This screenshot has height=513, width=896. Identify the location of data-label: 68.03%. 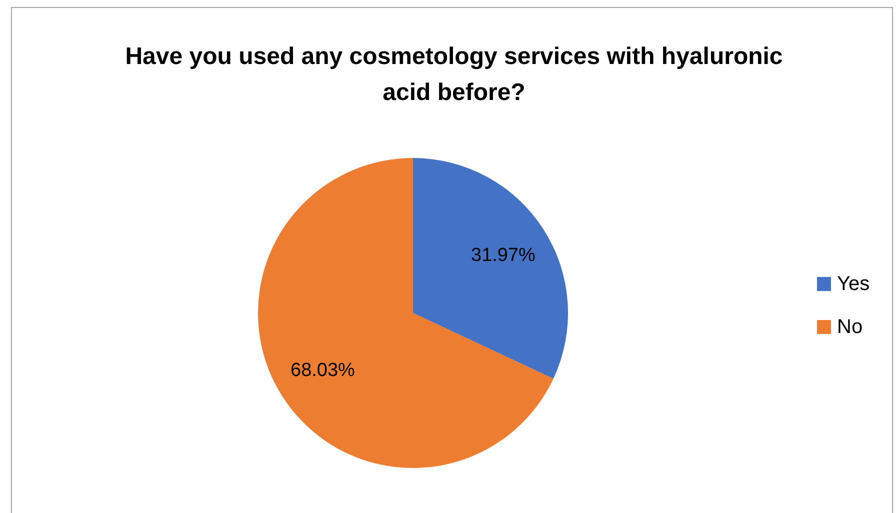
(323, 370).